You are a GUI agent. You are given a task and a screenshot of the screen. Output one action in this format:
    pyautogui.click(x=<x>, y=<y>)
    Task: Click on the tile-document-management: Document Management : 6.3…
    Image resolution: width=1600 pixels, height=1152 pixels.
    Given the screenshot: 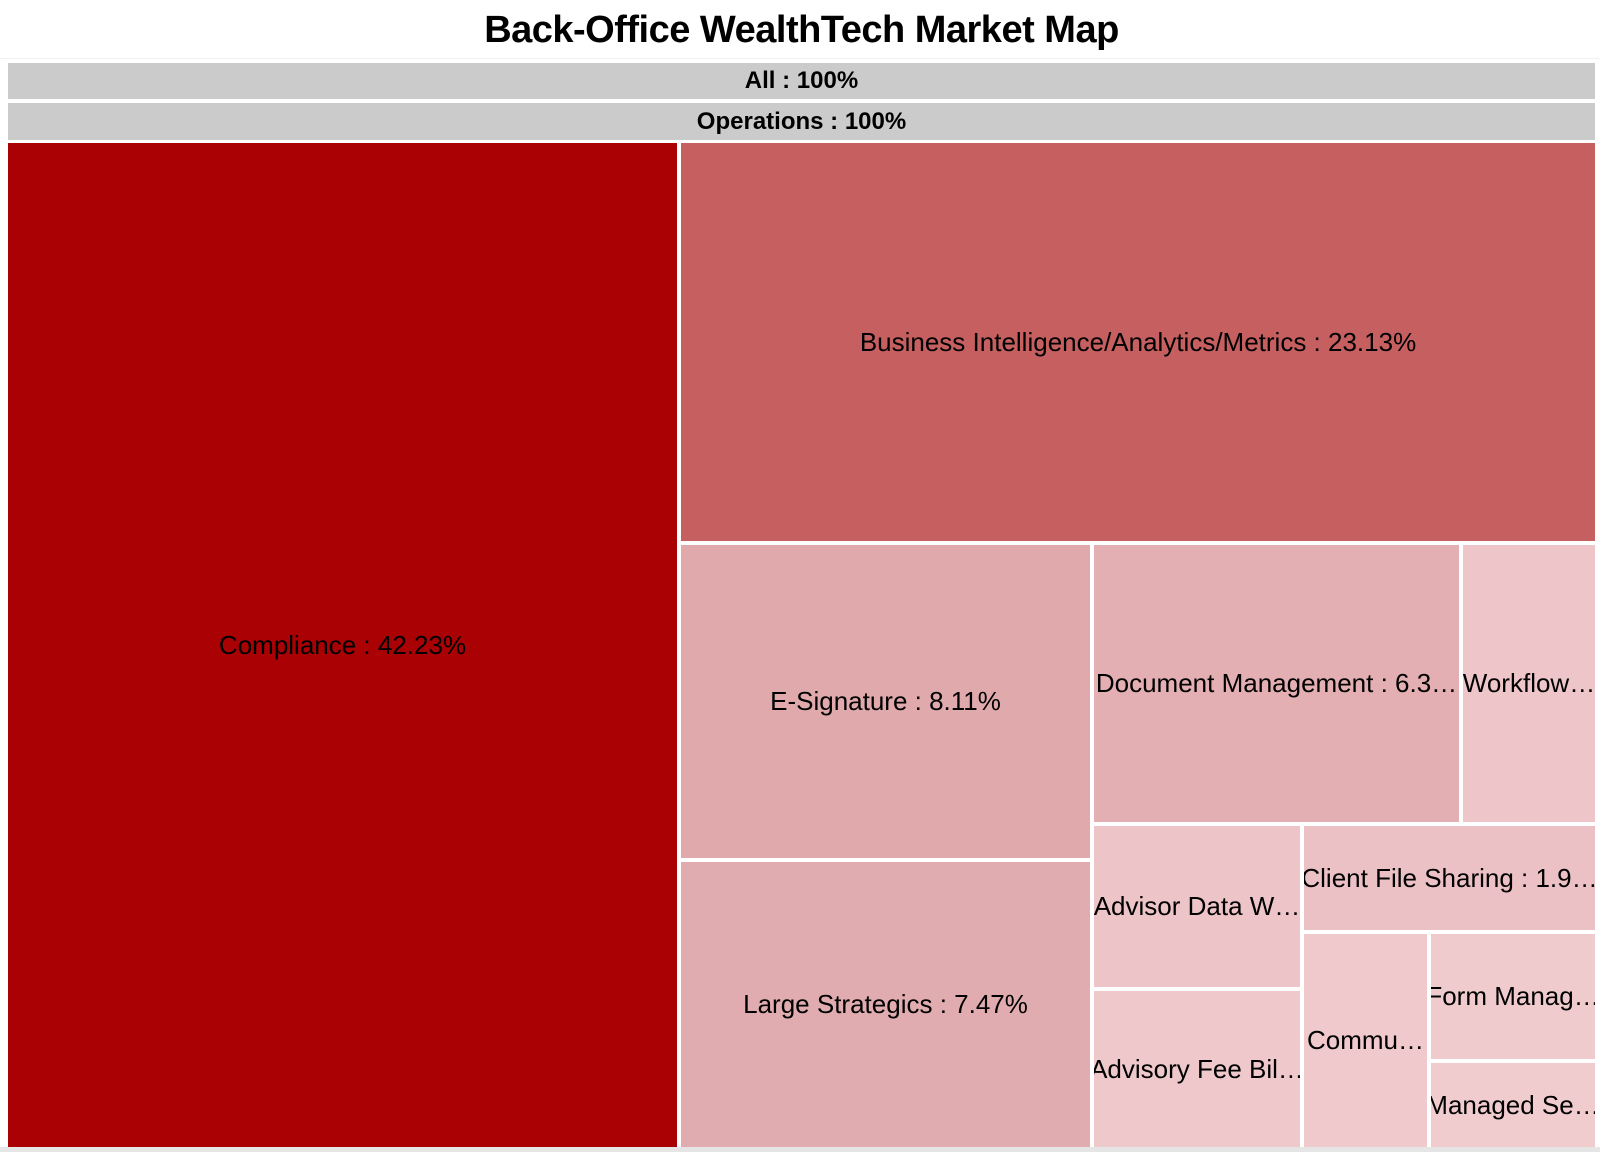 What is the action you would take?
    pyautogui.click(x=1276, y=683)
    